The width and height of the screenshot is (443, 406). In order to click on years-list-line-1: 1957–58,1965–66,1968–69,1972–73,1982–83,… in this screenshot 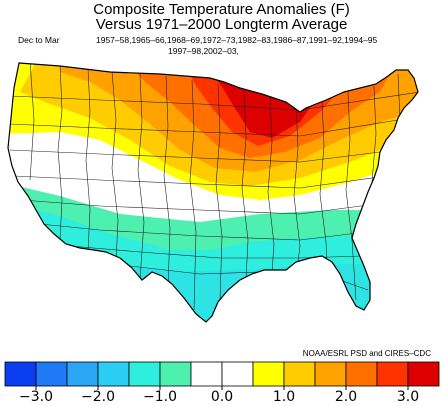, I will do `click(237, 40)`.